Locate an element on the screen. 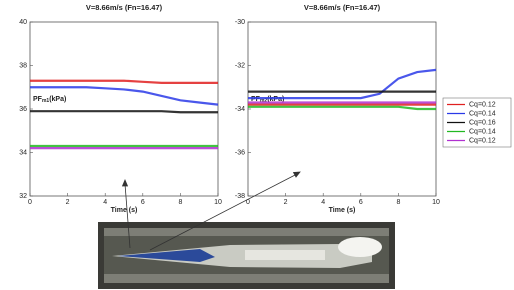  y-axis-label: PFm1(kPa) is located at coordinates (49, 100).